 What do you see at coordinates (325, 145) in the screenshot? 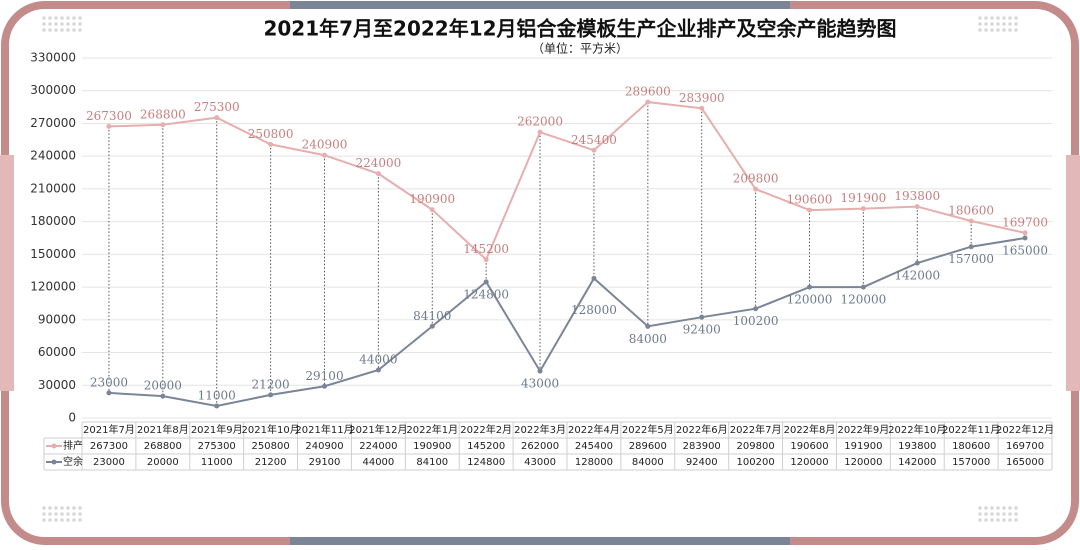
I see `data-label: 240900` at bounding box center [325, 145].